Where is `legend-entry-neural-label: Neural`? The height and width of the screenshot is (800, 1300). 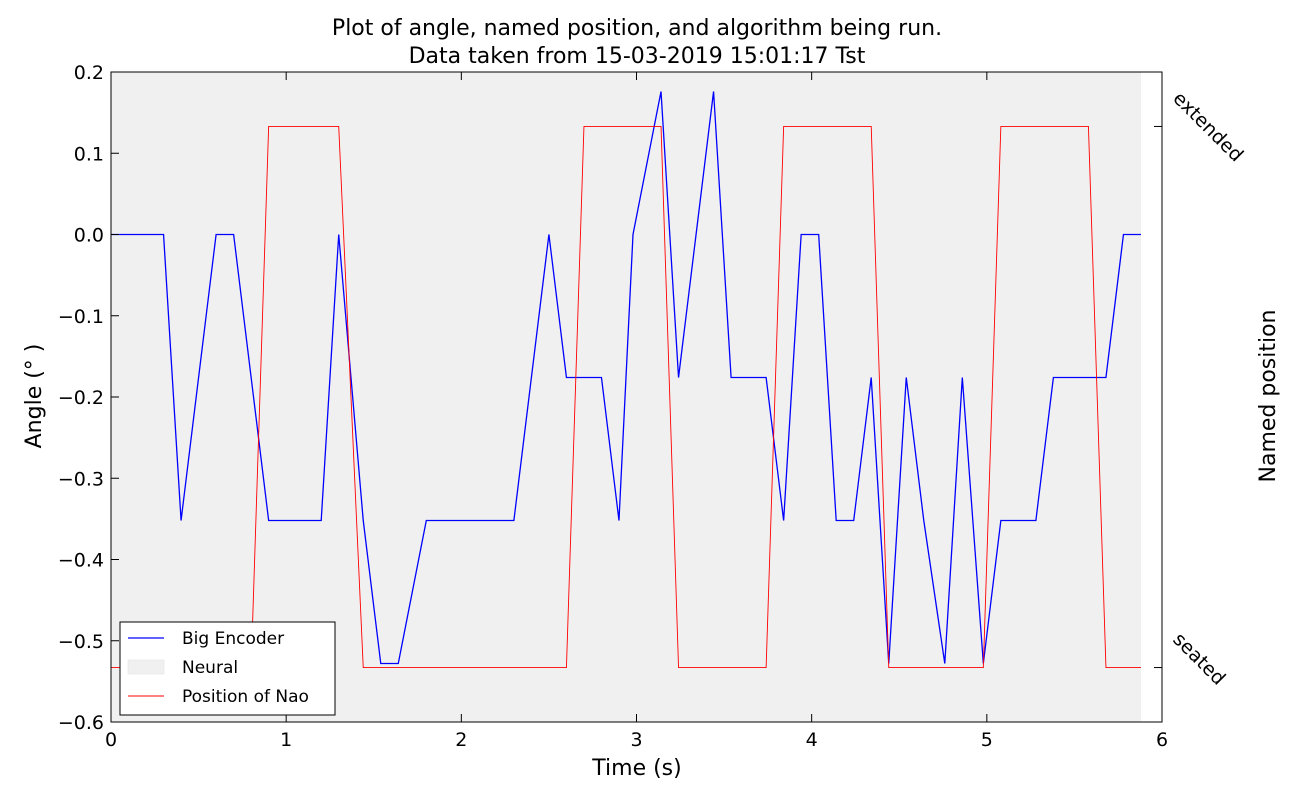
legend-entry-neural-label: Neural is located at coordinates (210, 668).